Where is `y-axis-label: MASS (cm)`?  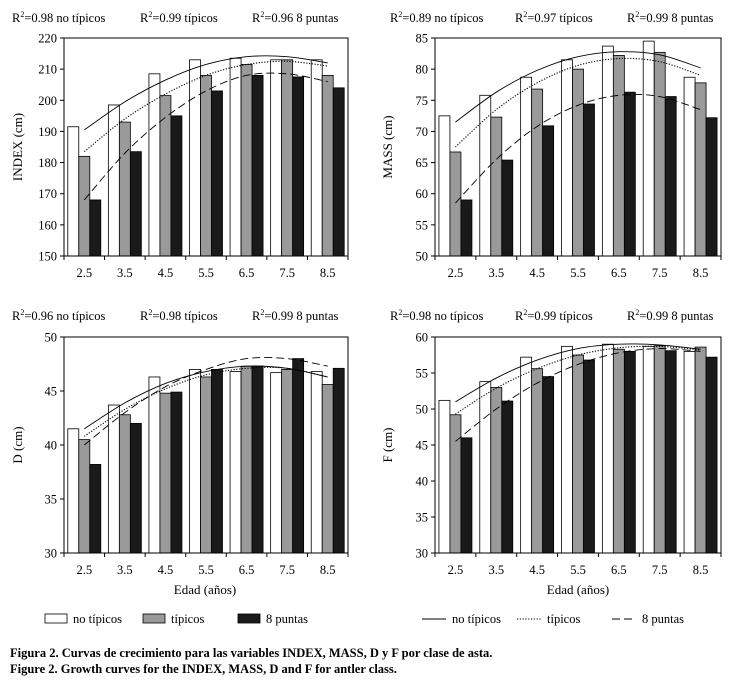 y-axis-label: MASS (cm) is located at coordinates (387, 146).